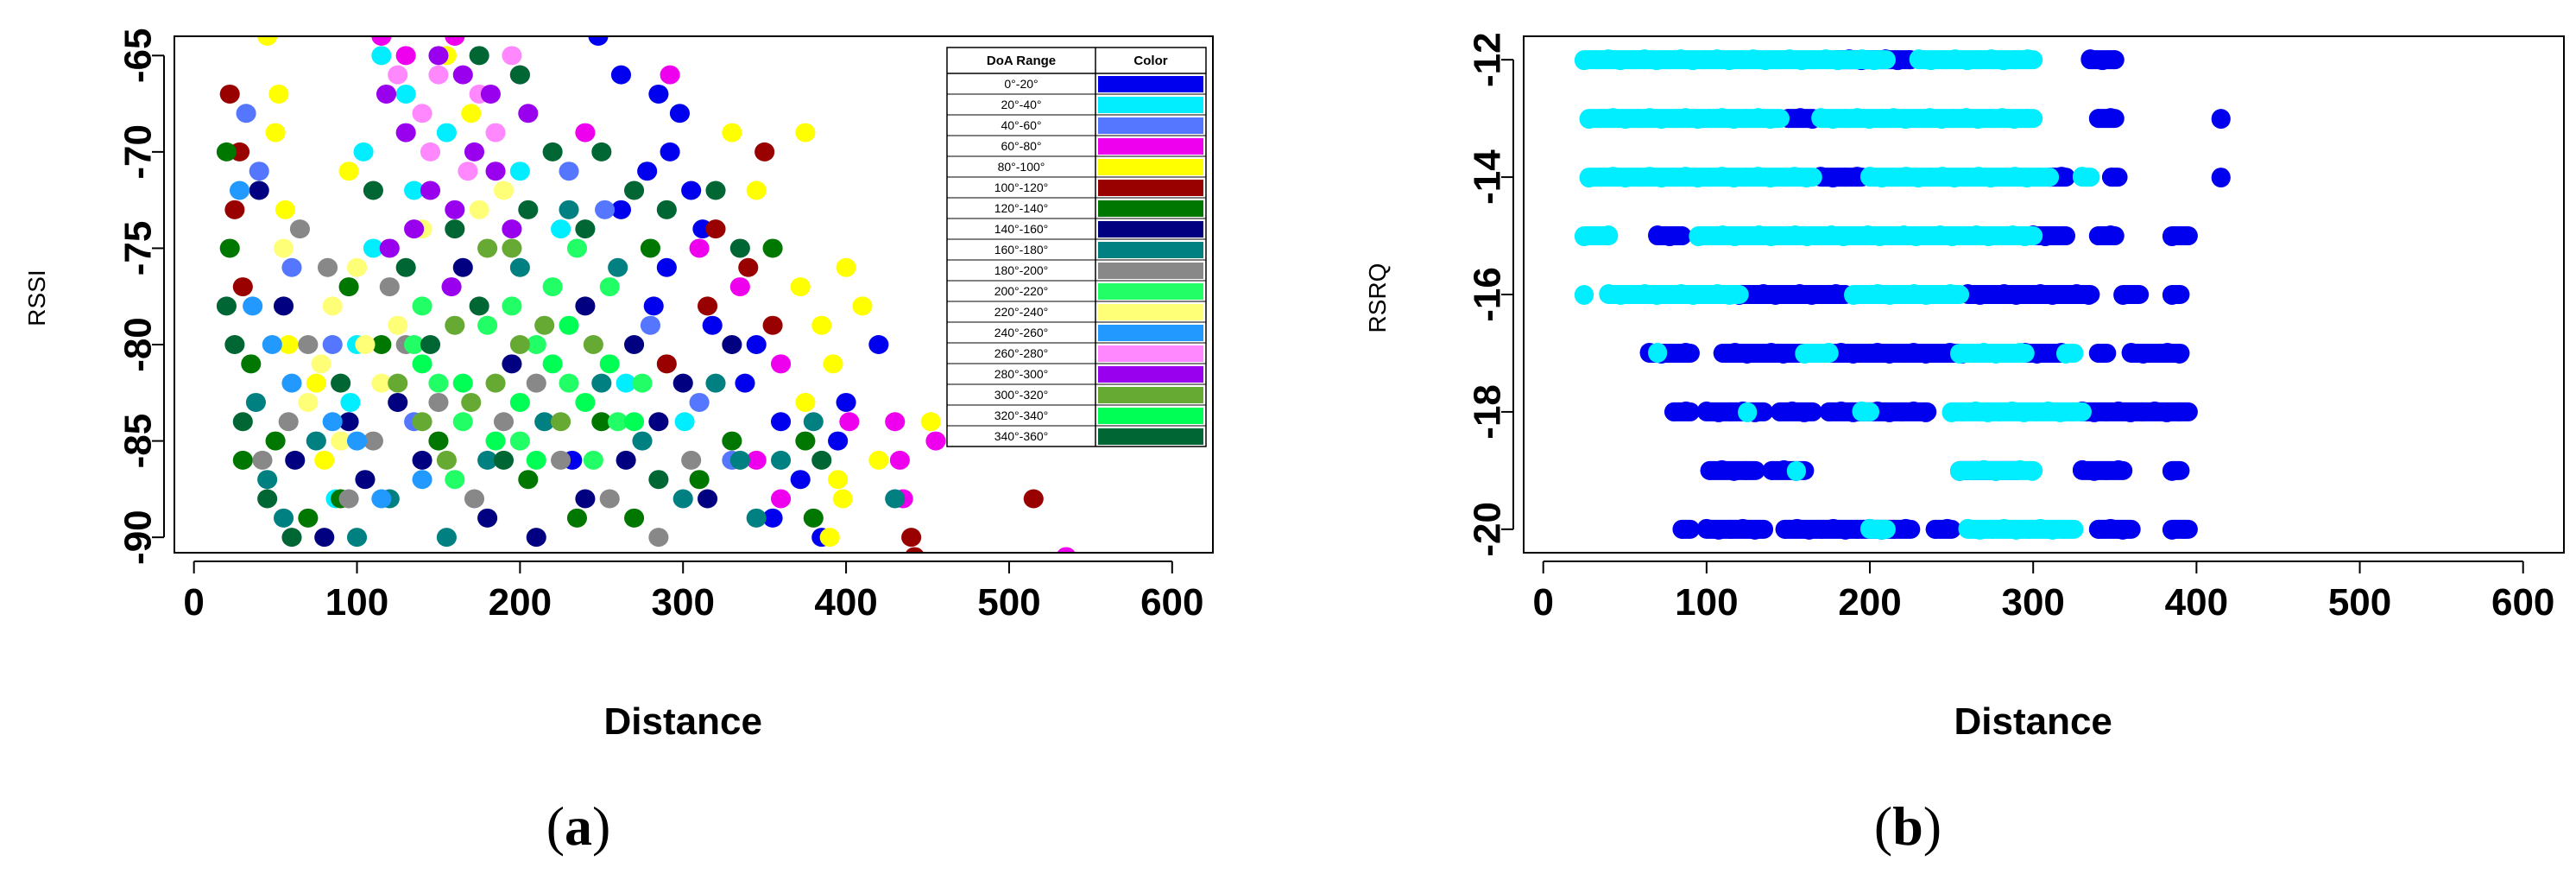 This screenshot has width=2576, height=874. What do you see at coordinates (1488, 412) in the screenshot?
I see `y-tick-label: -18` at bounding box center [1488, 412].